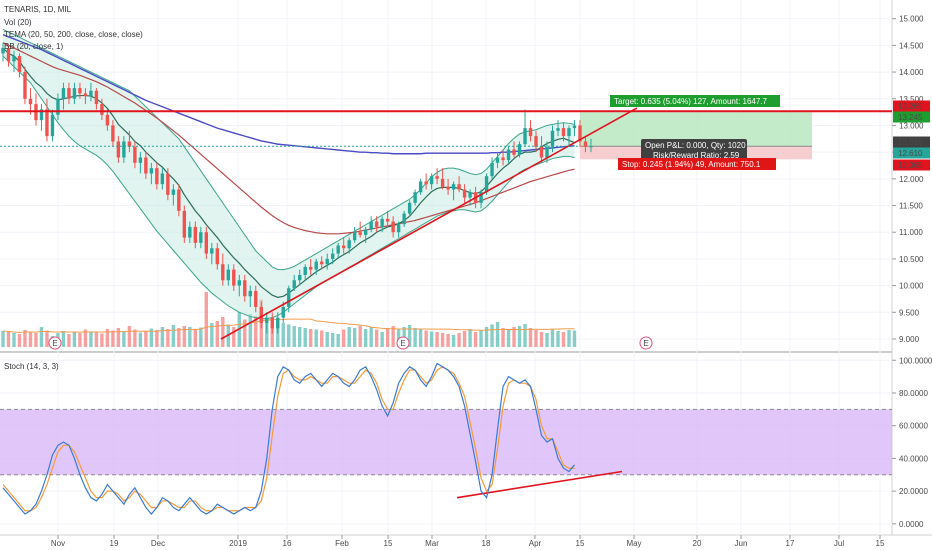  I want to click on time-tick-label: Dec, so click(158, 543).